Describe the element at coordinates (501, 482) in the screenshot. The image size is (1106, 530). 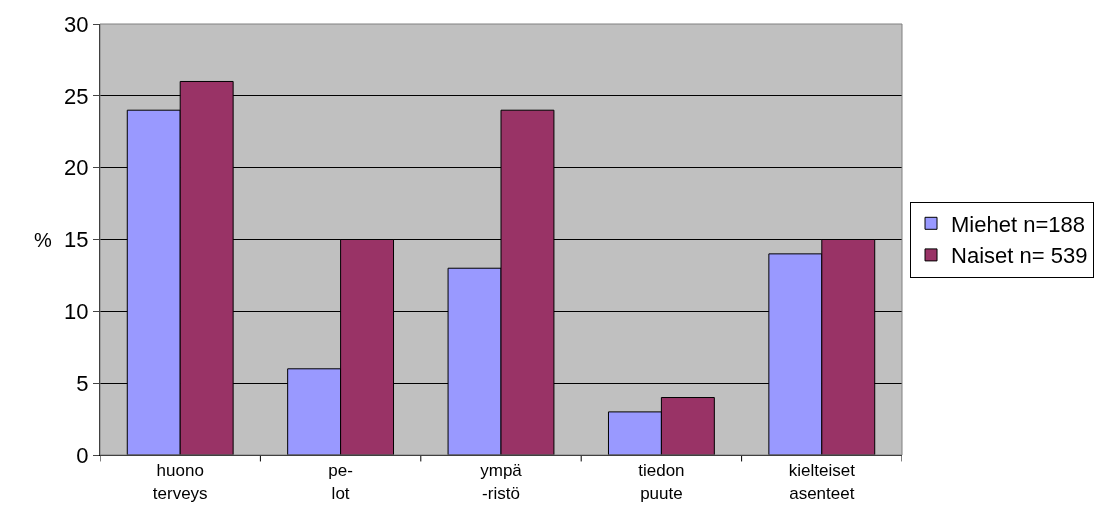
I see `x-tick-label: ympä -ristö` at that location.